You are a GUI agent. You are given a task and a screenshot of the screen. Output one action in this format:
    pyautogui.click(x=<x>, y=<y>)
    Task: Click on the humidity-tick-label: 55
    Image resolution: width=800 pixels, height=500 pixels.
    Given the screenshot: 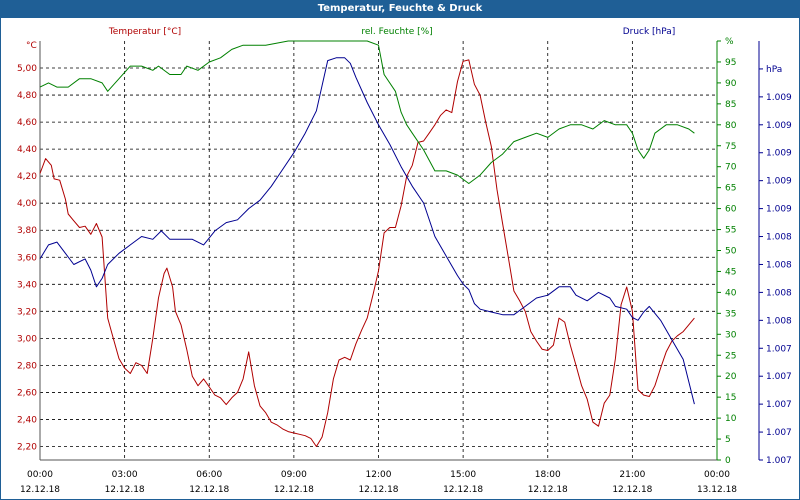 What is the action you would take?
    pyautogui.click(x=730, y=231)
    